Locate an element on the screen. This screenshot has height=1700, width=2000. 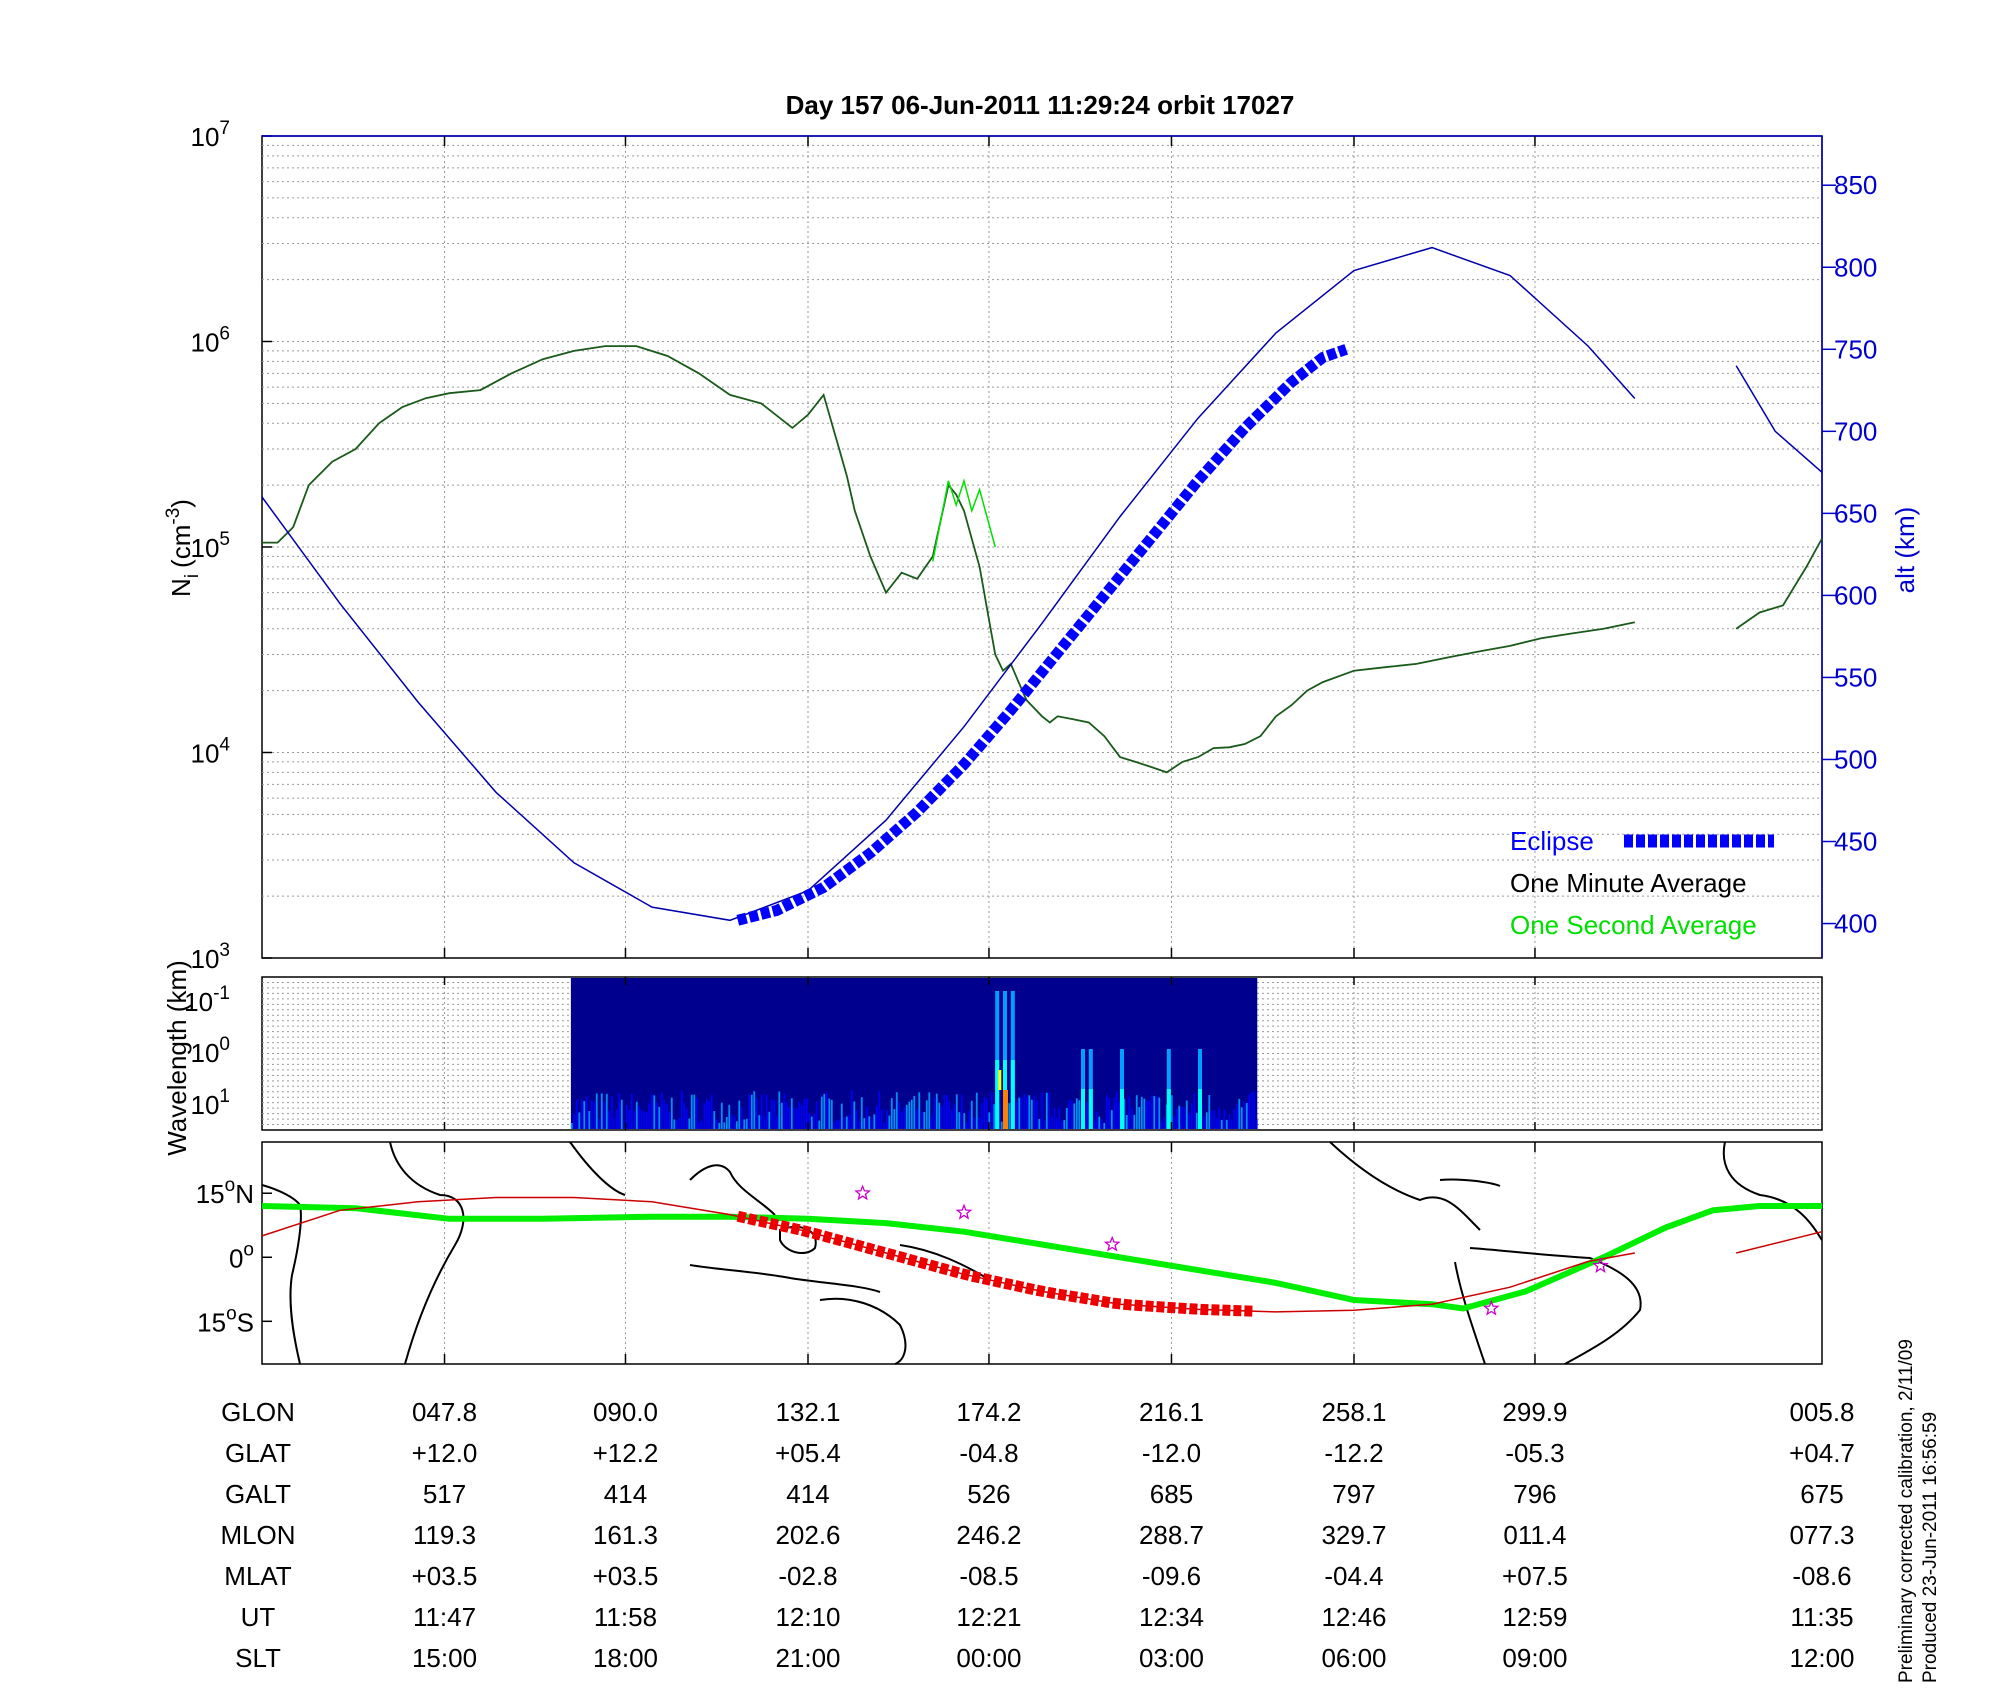
table-cell: 15:00 is located at coordinates (444, 1658).